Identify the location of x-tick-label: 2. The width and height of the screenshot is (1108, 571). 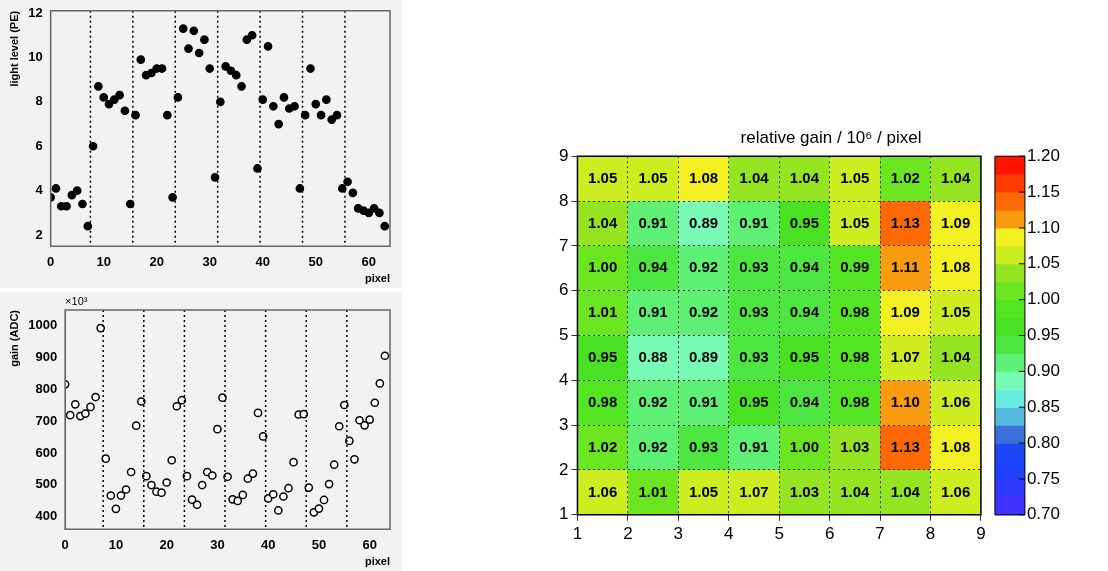
(628, 533).